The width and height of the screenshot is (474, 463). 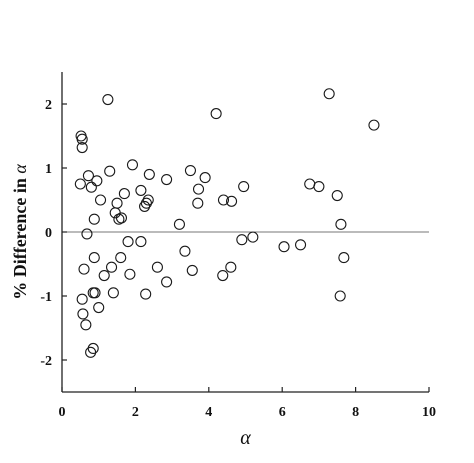 What do you see at coordinates (48, 169) in the screenshot?
I see `y-tick-label: 1` at bounding box center [48, 169].